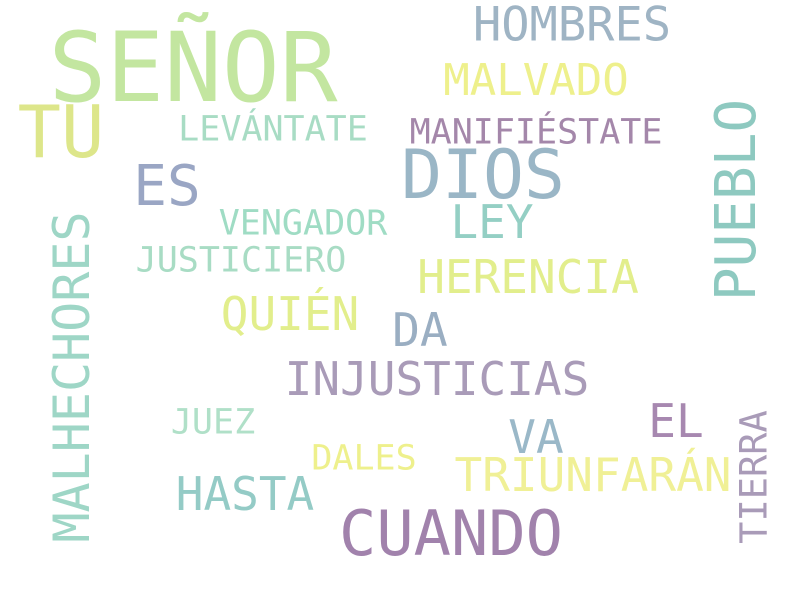 This screenshot has height=600, width=800. Describe the element at coordinates (437, 379) in the screenshot. I see `word-injusticias: INJUSTICIAS` at that location.